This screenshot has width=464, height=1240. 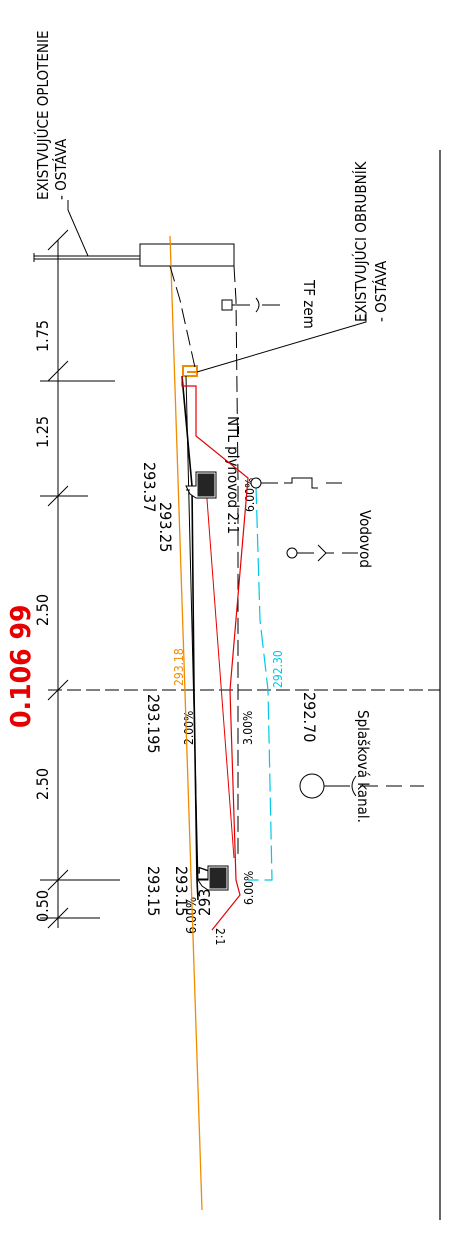 I want to click on telecom-symbol, so click(x=250, y=305).